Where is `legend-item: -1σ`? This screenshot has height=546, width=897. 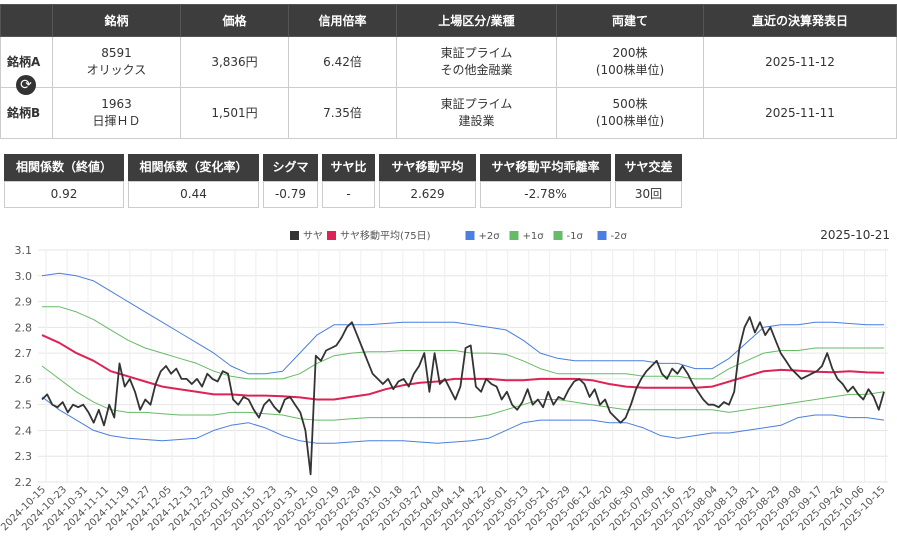
legend-item: -1σ is located at coordinates (575, 236).